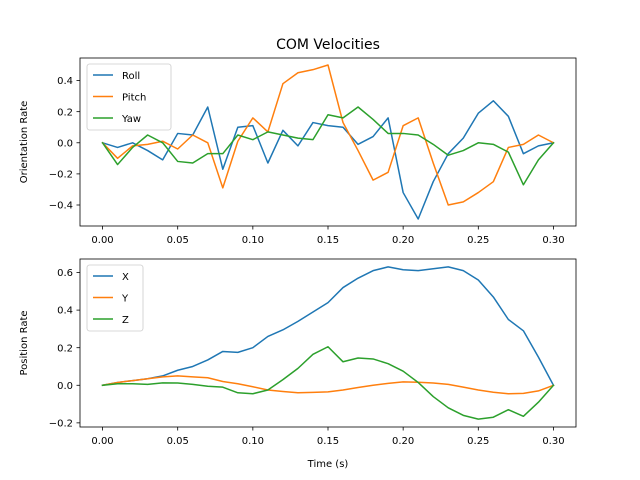  I want to click on legend-label-yaw: Yaw, so click(131, 119).